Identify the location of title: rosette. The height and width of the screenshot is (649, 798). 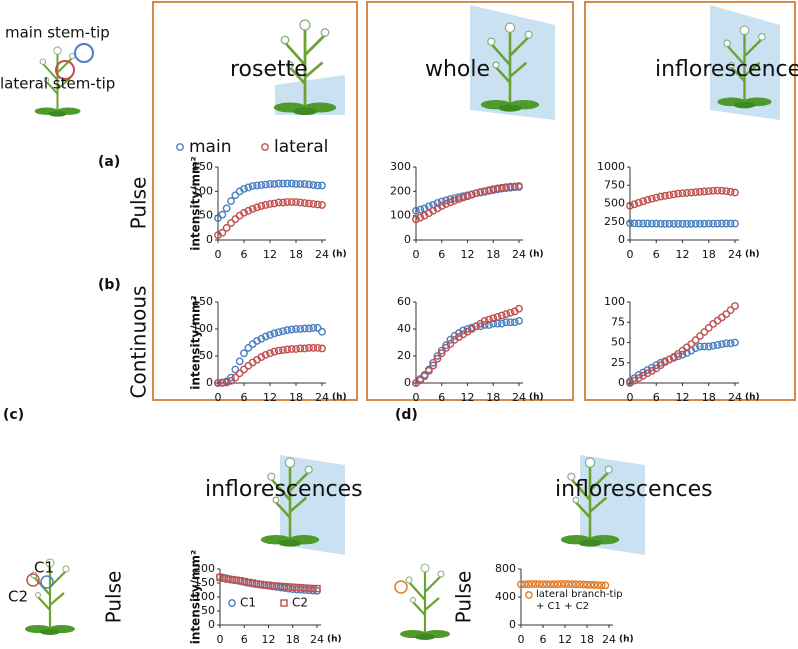
(269, 69).